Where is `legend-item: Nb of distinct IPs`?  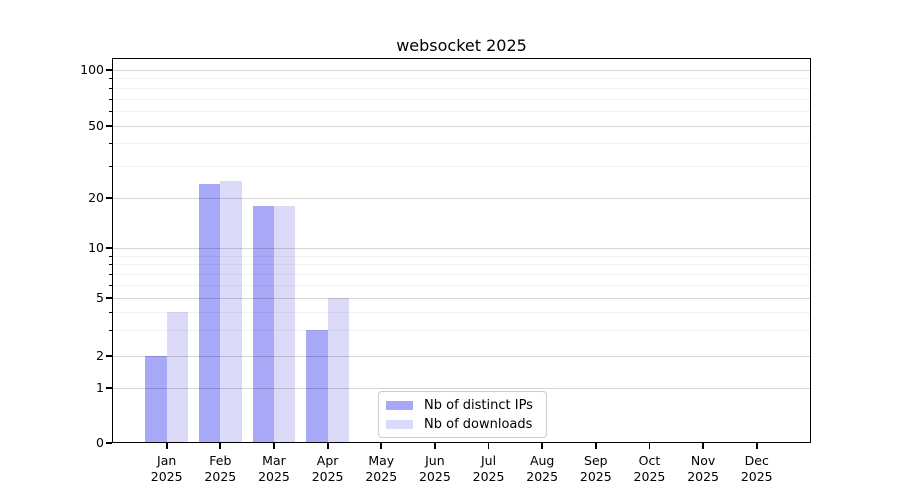 legend-item: Nb of distinct IPs is located at coordinates (461, 405).